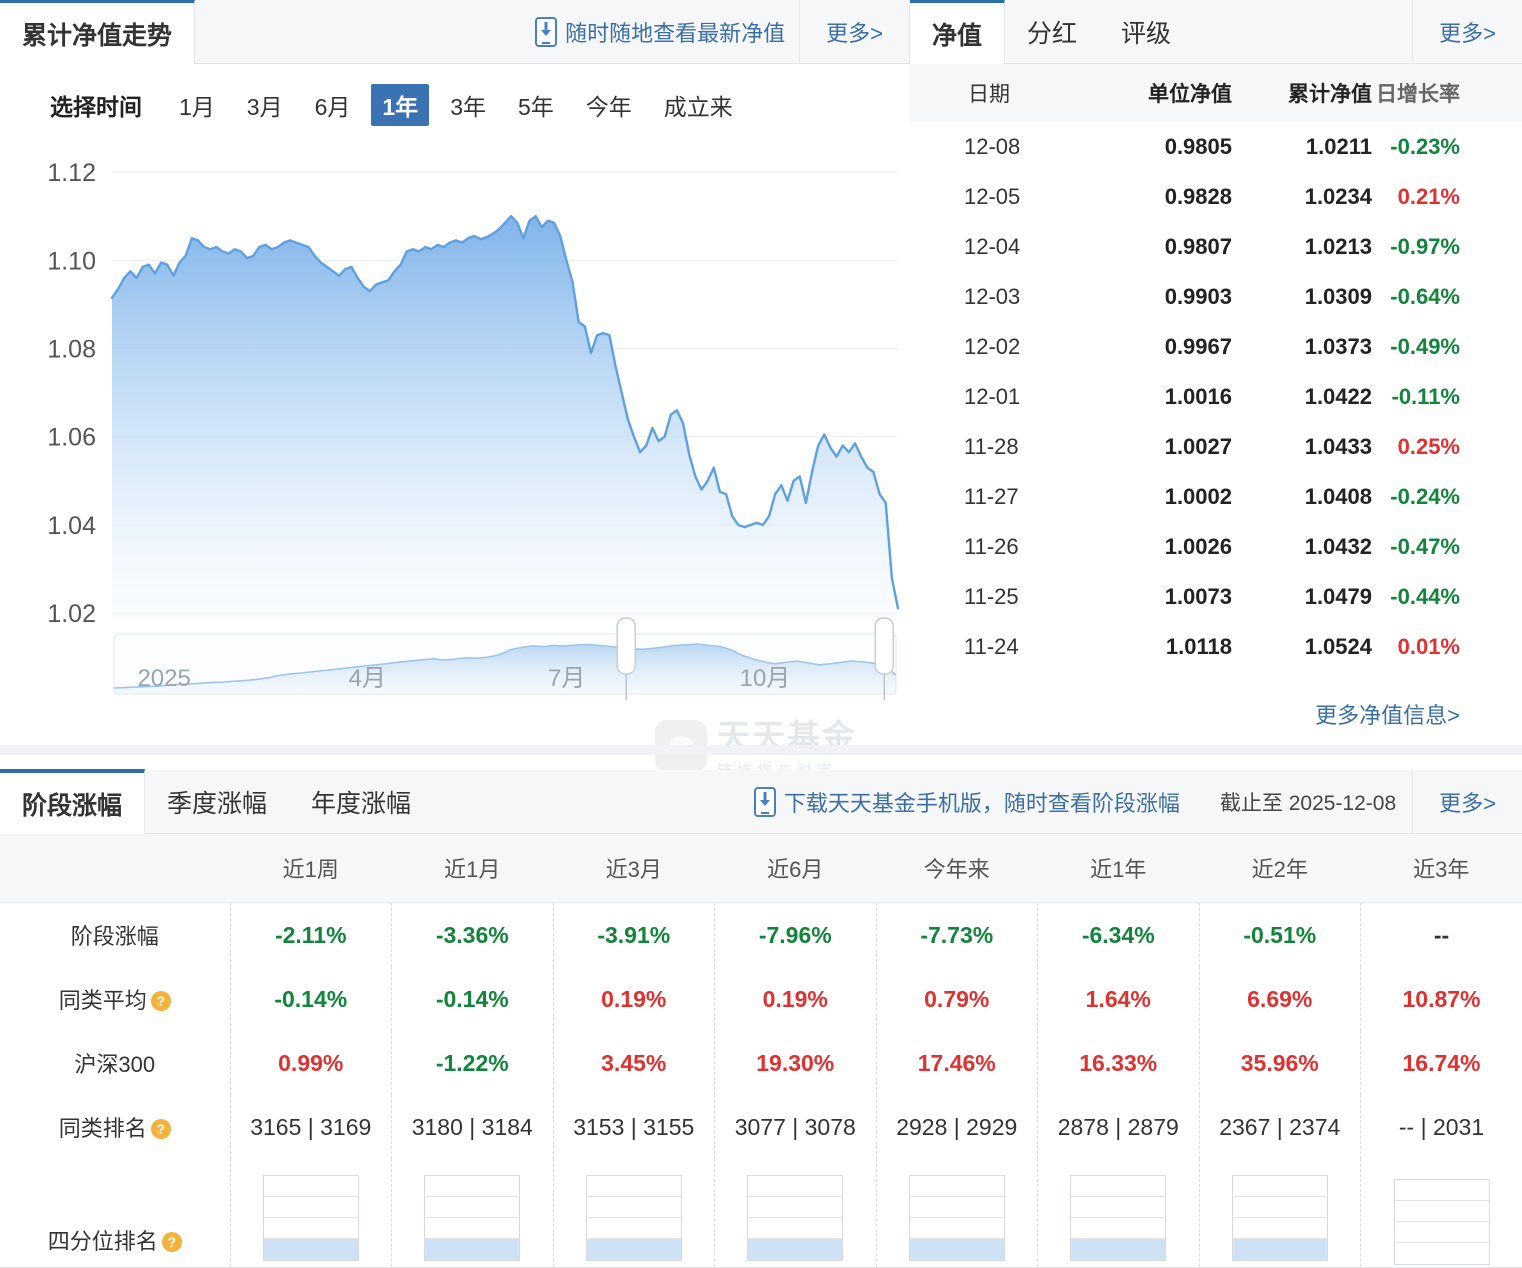 The image size is (1522, 1268). Describe the element at coordinates (1441, 1127) in the screenshot. I see `cell-peer-rank: -- | 2031` at that location.